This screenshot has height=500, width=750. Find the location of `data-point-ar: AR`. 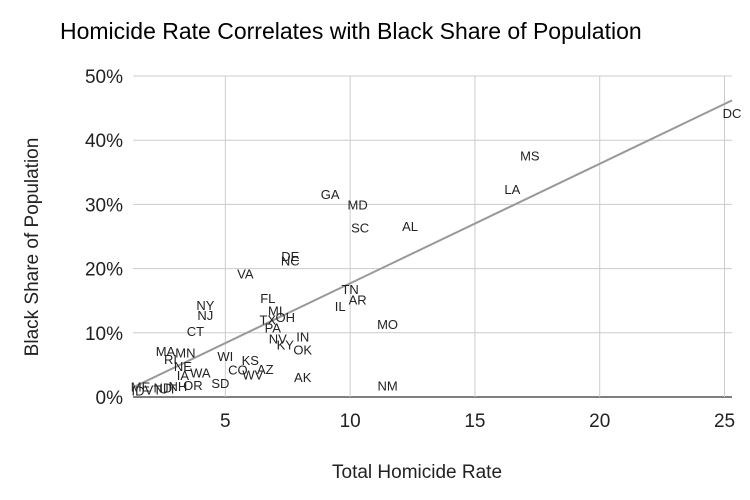

data-point-ar: AR is located at coordinates (358, 299).